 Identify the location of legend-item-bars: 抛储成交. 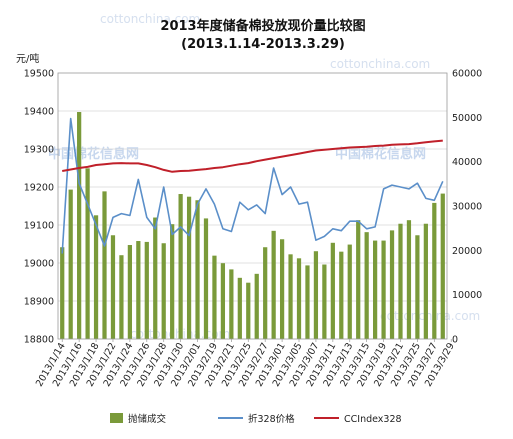
(138, 419).